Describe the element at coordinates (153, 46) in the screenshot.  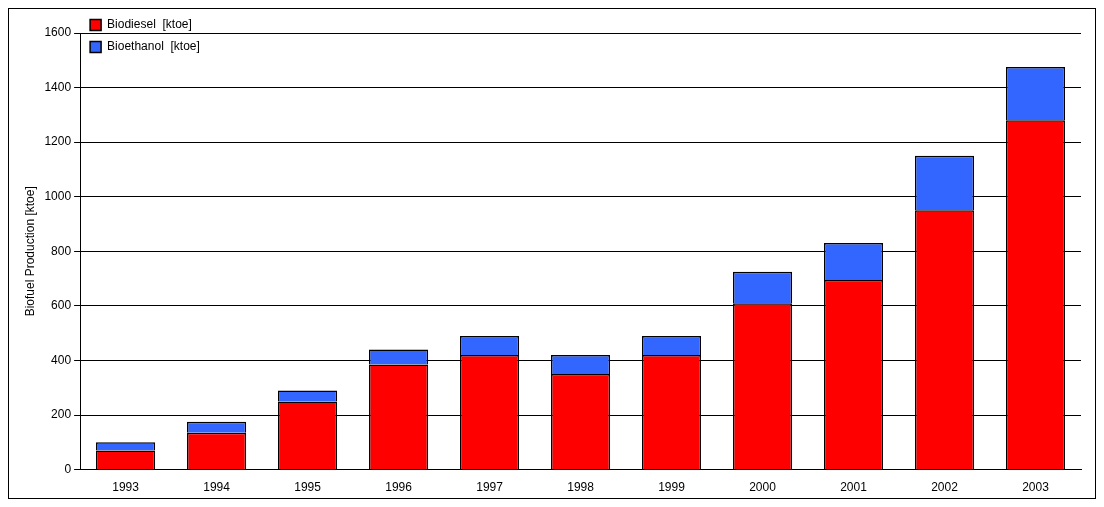
I see `legend-label: Bioethanol [ktoe]` at that location.